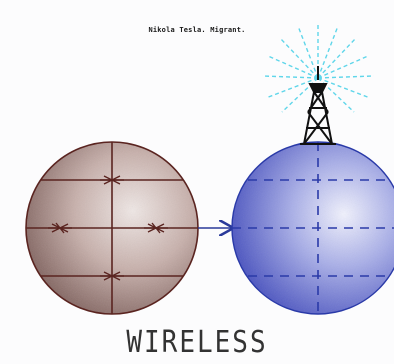 The width and height of the screenshot is (394, 364). Describe the element at coordinates (108, 228) in the screenshot. I see `barb-icon` at that location.